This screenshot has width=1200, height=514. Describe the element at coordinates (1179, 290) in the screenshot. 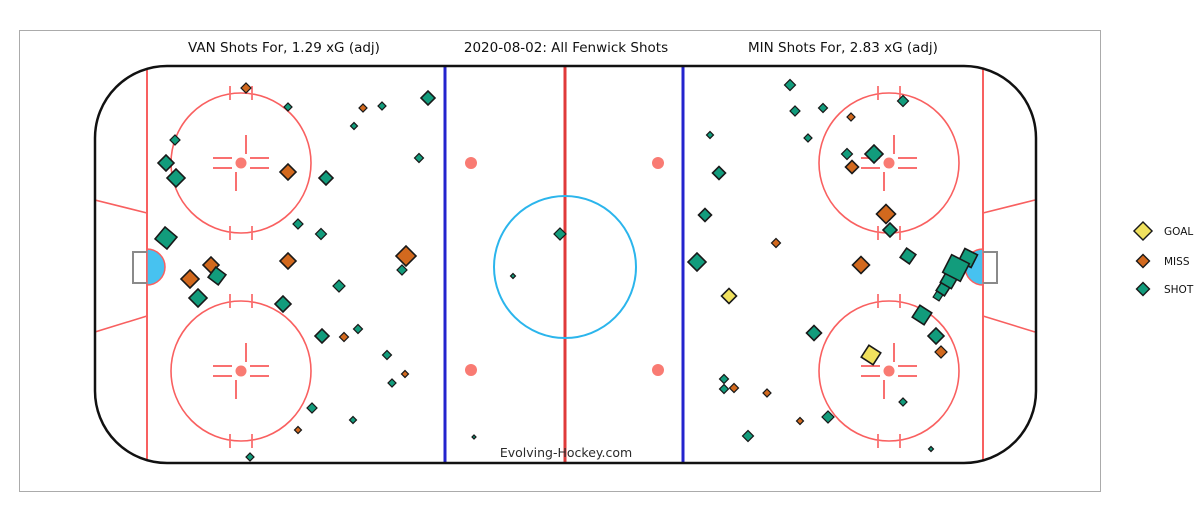

I see `legend-label-shot: SHOT` at that location.